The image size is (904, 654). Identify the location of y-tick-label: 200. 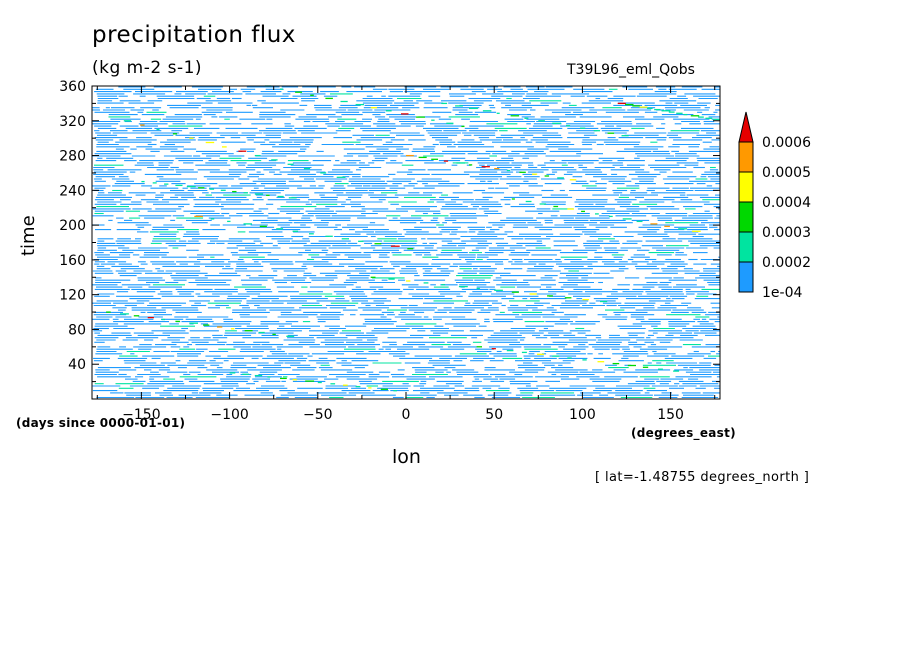
(72, 226).